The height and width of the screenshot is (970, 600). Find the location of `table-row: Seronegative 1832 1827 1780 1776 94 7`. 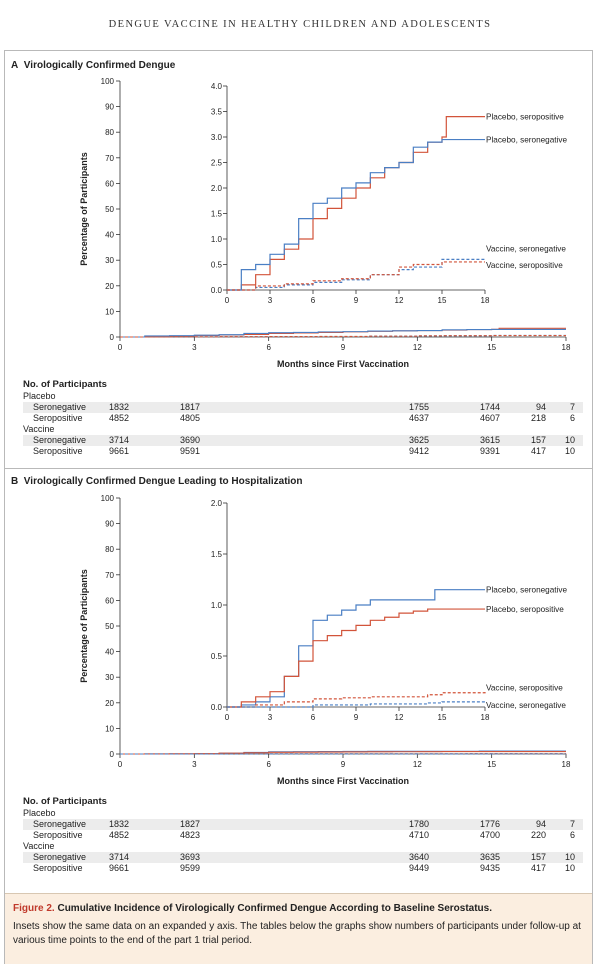

table-row: Seronegative 1832 1827 1780 1776 94 7 is located at coordinates (303, 824).